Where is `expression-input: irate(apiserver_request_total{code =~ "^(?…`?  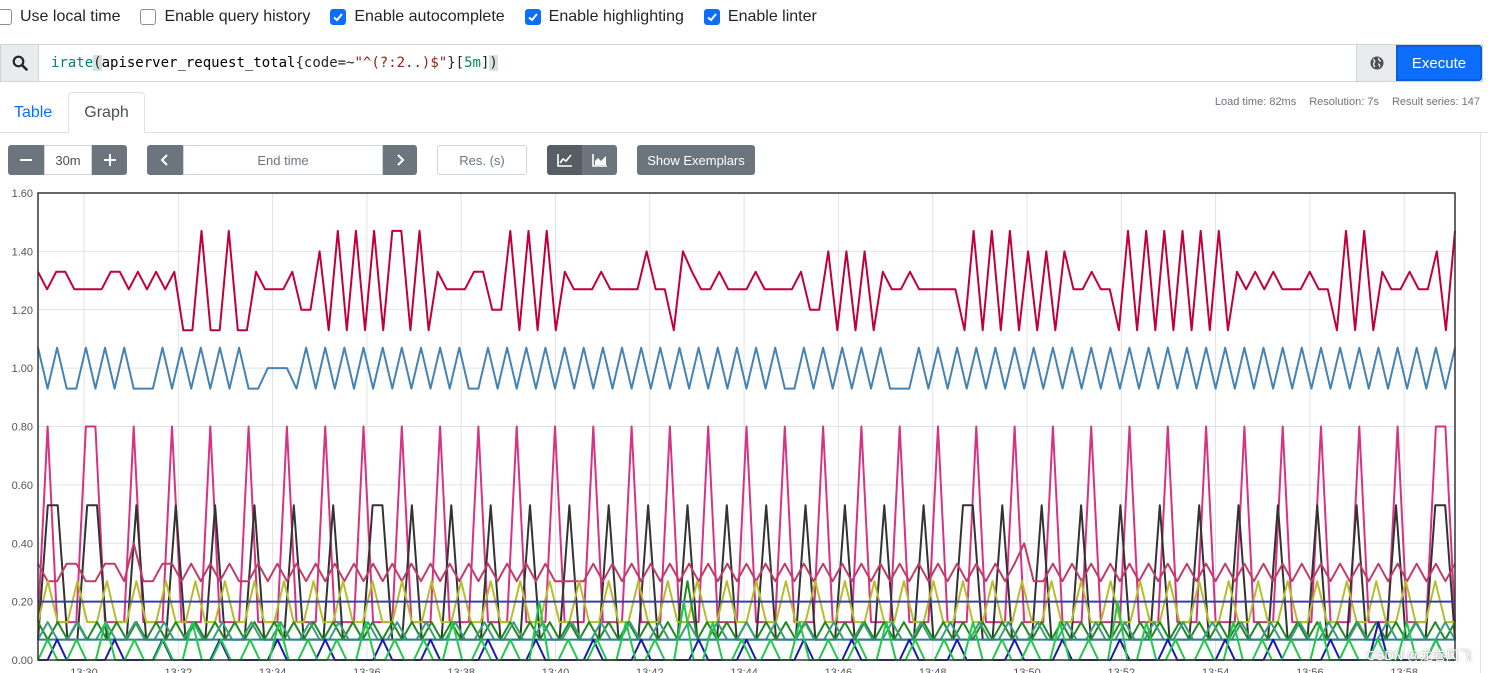 expression-input: irate(apiserver_request_total{code =~ "^(?… is located at coordinates (697, 63).